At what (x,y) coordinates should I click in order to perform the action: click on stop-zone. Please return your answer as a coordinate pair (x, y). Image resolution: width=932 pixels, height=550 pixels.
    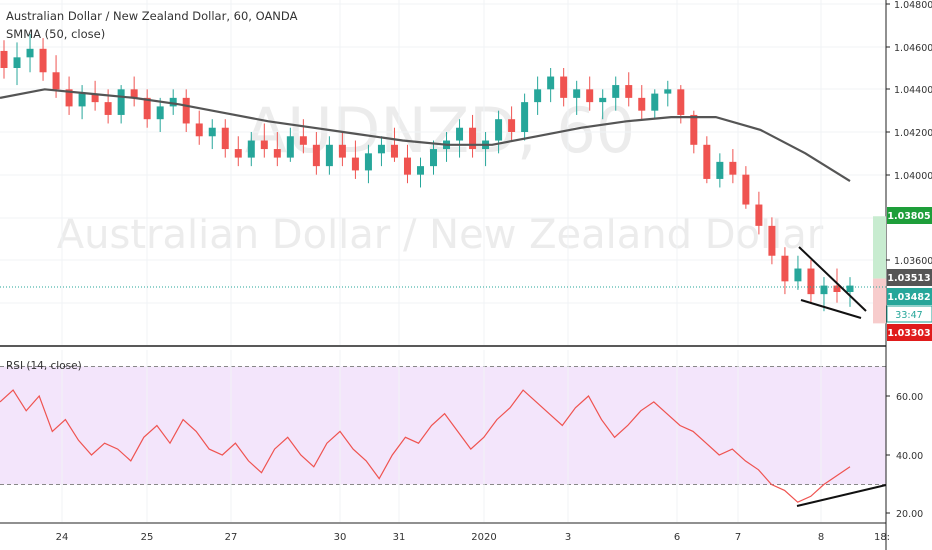
    Looking at the image, I should click on (879, 301).